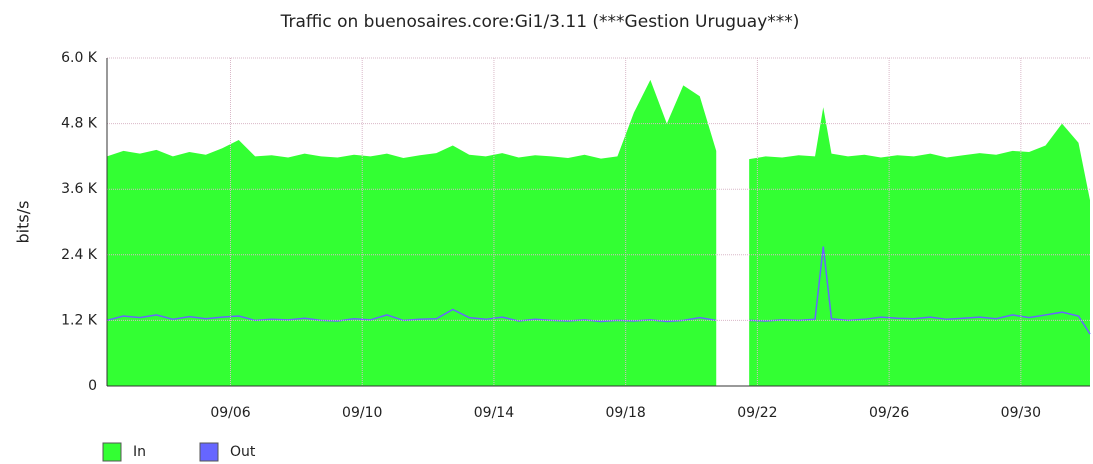  Describe the element at coordinates (79, 124) in the screenshot. I see `y-tick-label: 4.8 K` at that location.